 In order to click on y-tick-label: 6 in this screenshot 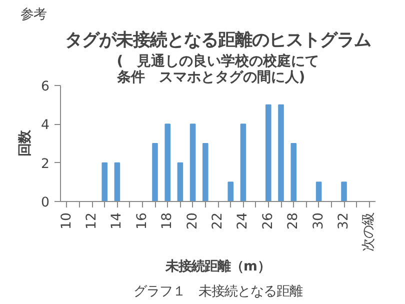, I will do `click(45, 87)`.